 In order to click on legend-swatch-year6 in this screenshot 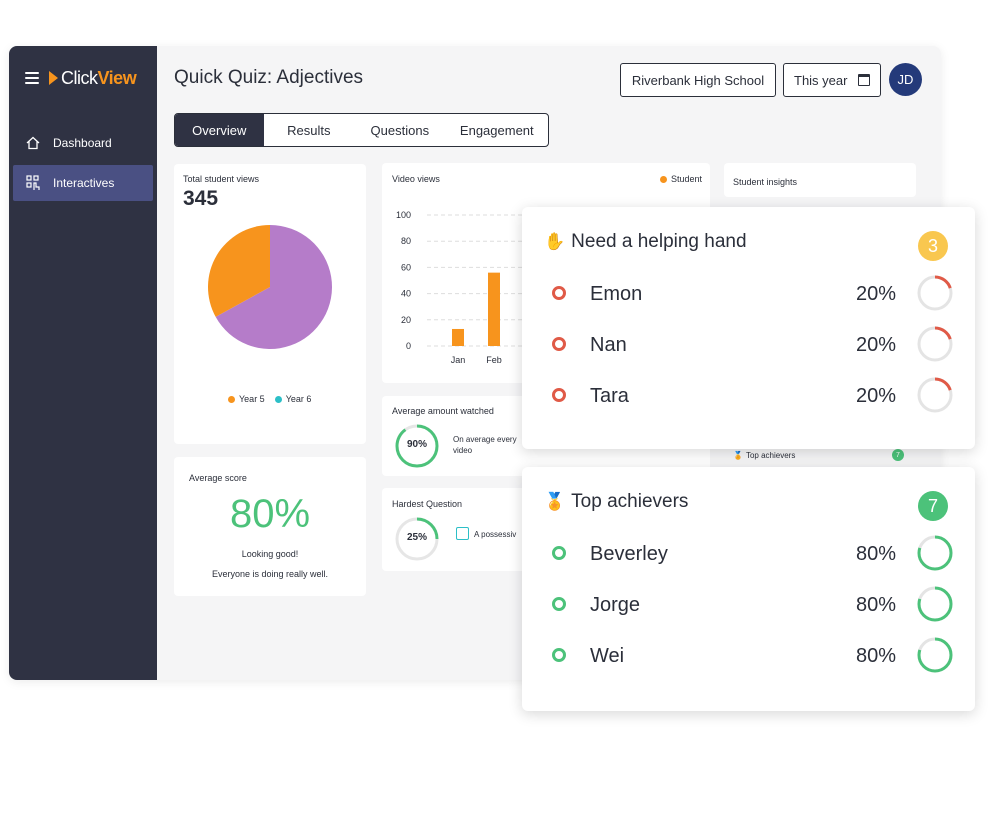, I will do `click(278, 399)`.